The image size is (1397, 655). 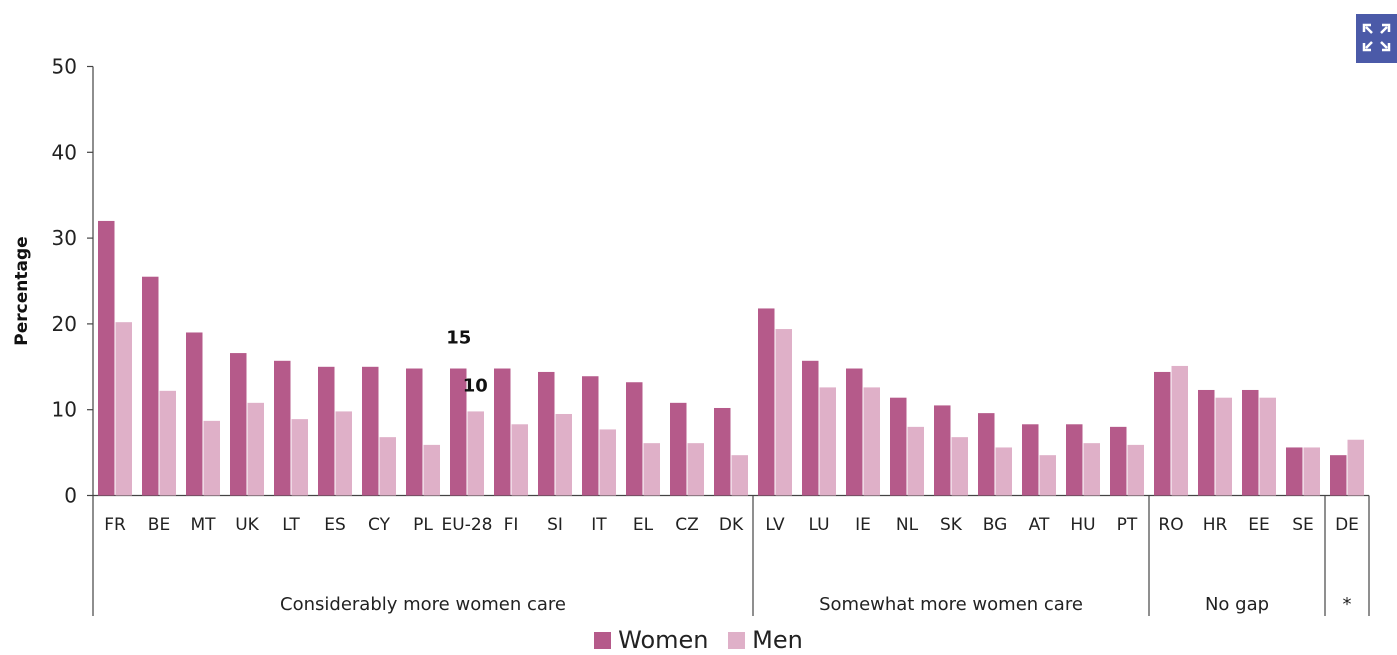 I want to click on x-category-label: RO, so click(x=1170, y=525).